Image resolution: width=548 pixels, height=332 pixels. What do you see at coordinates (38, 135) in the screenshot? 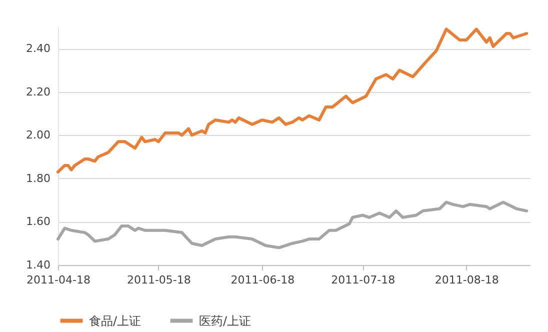
I see `y-tick-label: 2.00` at bounding box center [38, 135].